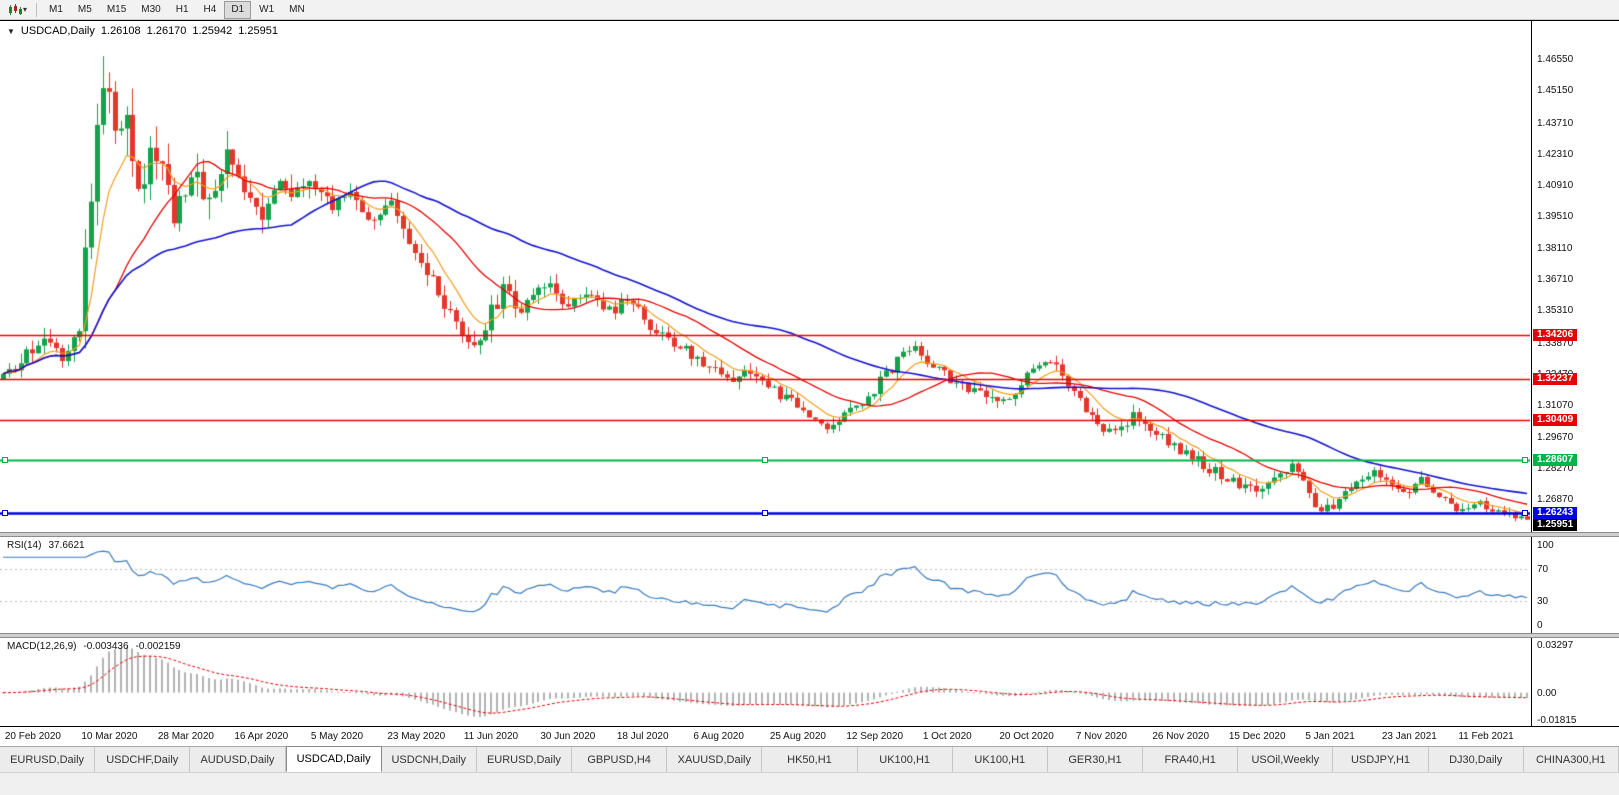 The height and width of the screenshot is (795, 1619). Describe the element at coordinates (1555, 60) in the screenshot. I see `price-axis-label: 1.46550` at that location.